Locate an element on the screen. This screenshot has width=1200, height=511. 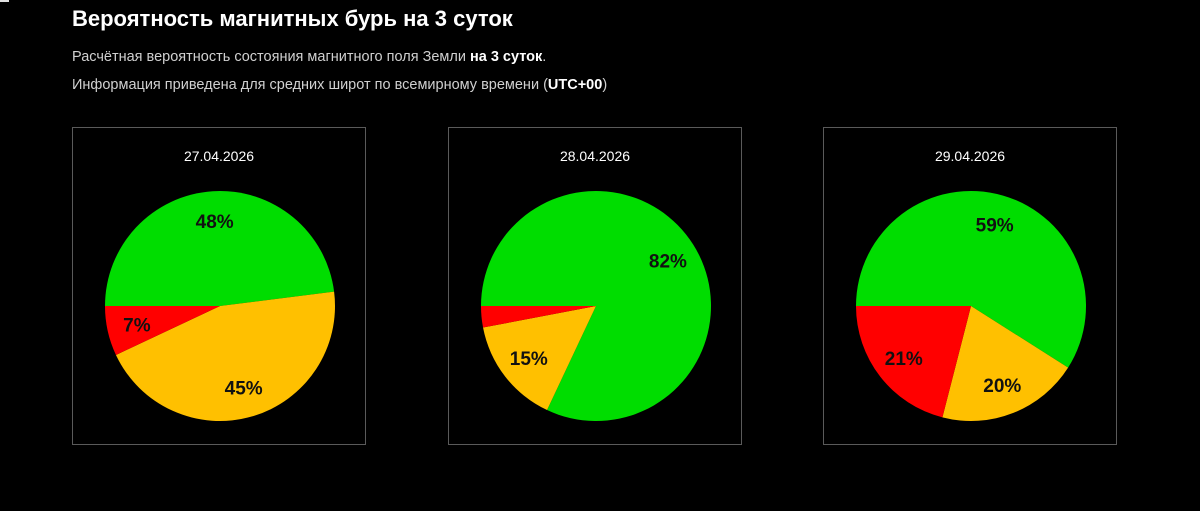
page-title: Вероятность магнитных бурь на 3 суток is located at coordinates (292, 18).